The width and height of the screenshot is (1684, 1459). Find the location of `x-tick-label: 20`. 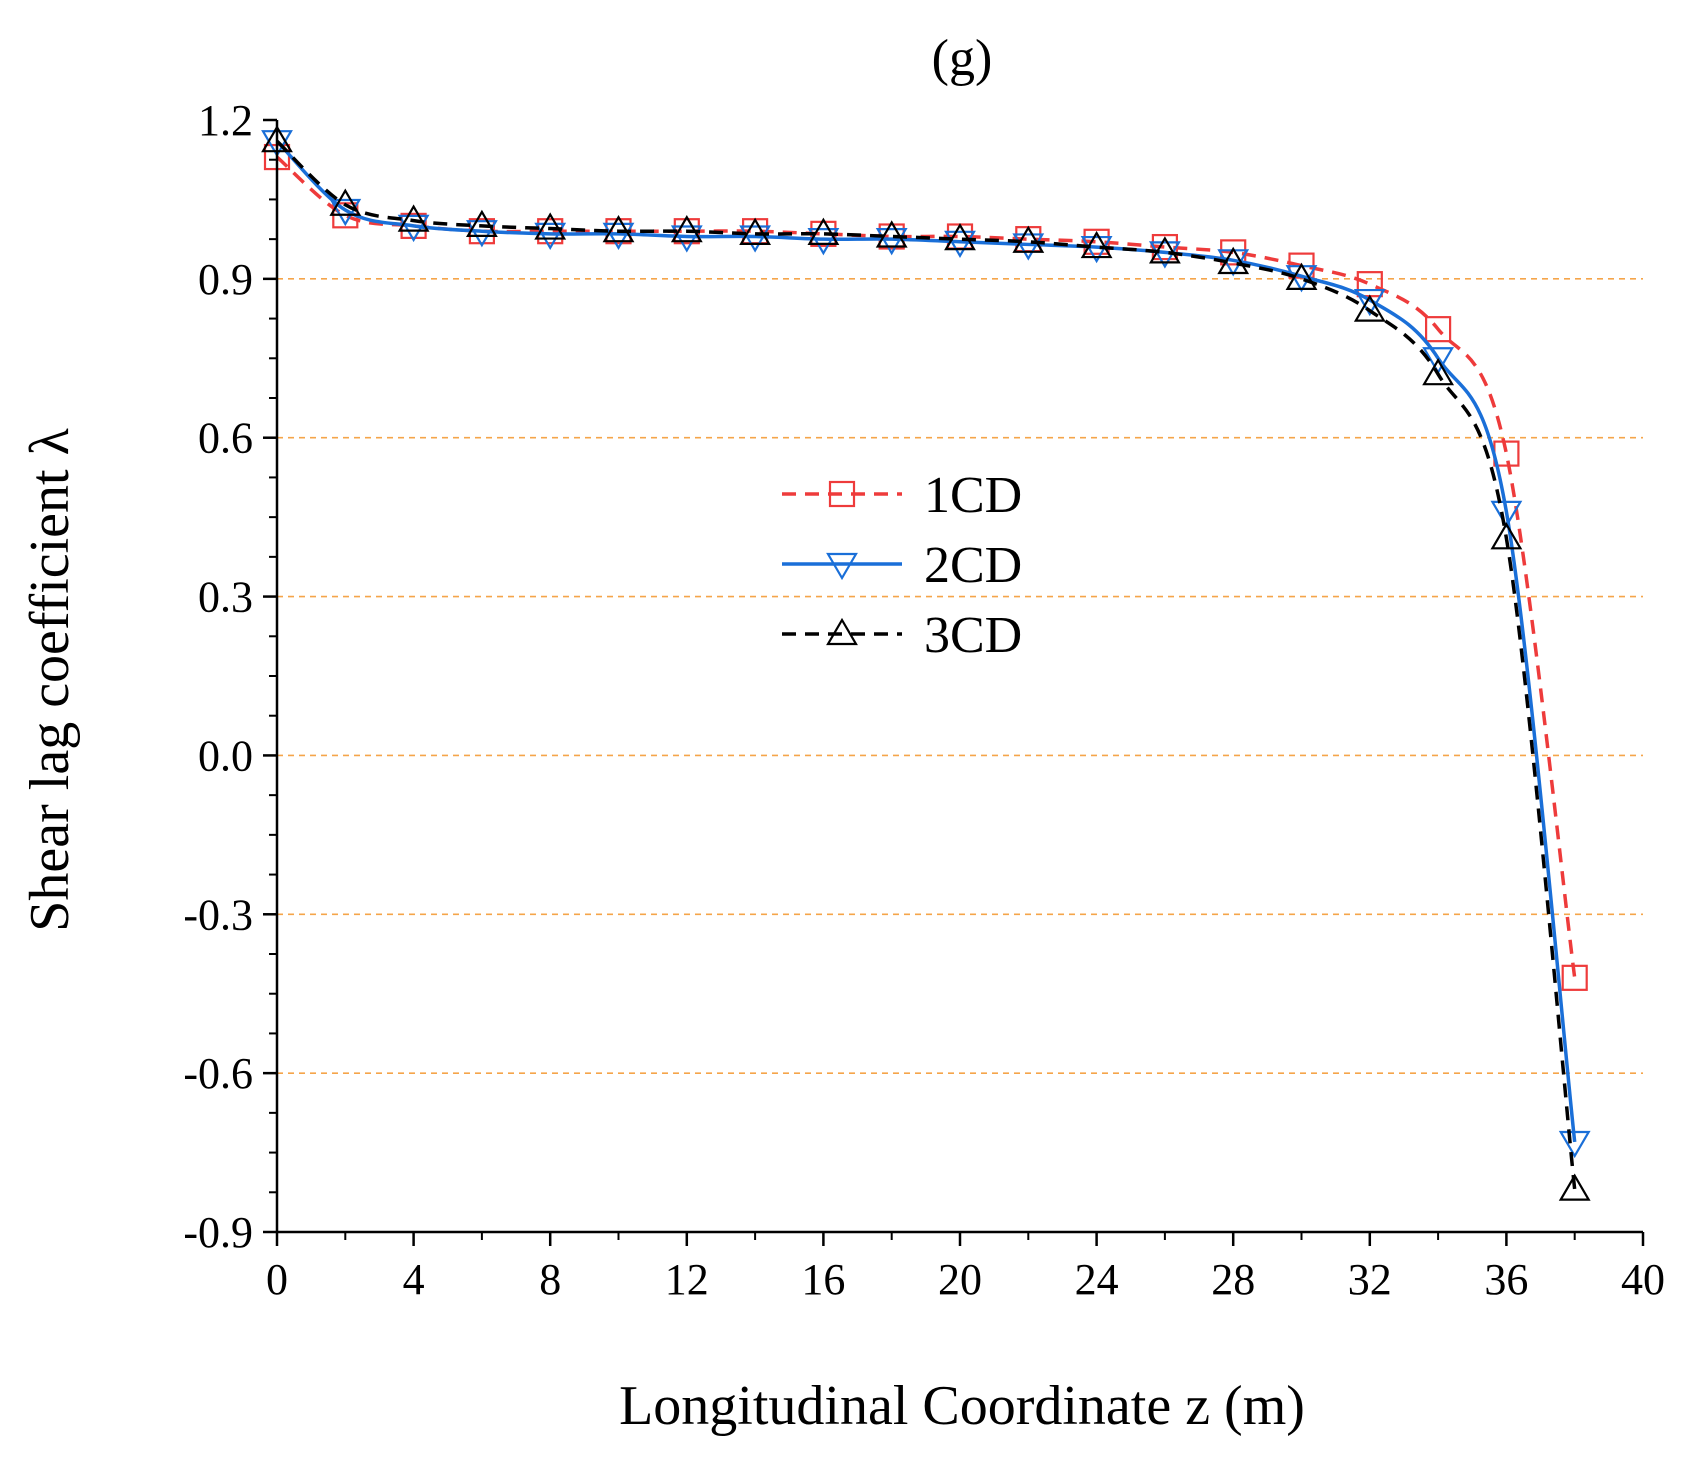

x-tick-label: 20 is located at coordinates (960, 1279).